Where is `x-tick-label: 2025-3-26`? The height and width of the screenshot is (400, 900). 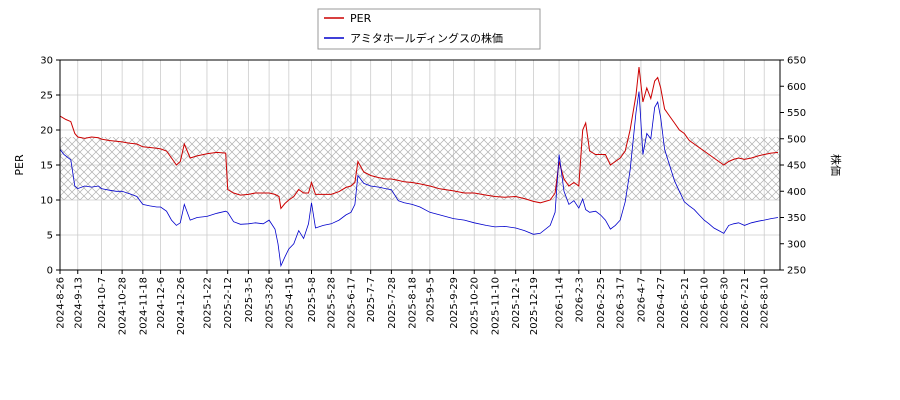 x-tick-label: 2025-3-26 is located at coordinates (270, 303).